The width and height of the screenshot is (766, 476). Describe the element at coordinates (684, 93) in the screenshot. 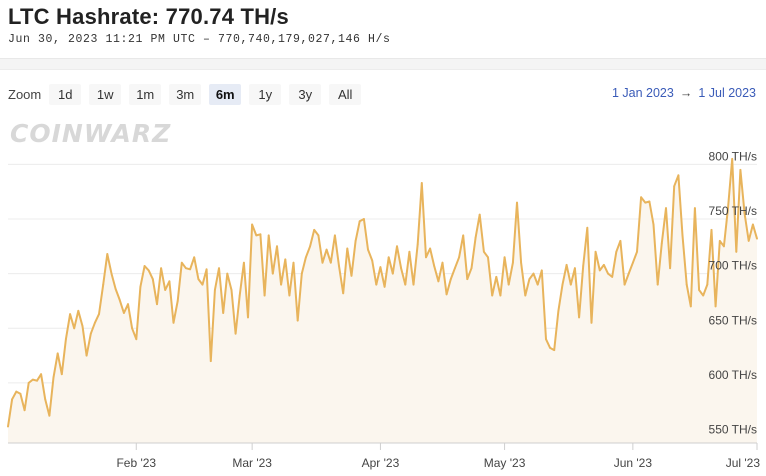

I see `date-range: 1 Jan 2023 → 1 Jul 2023` at that location.